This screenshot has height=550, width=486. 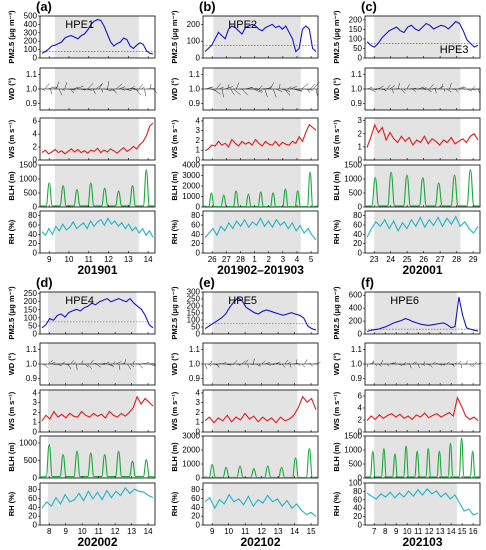 I want to click on month-label: 201901, so click(x=97, y=270).